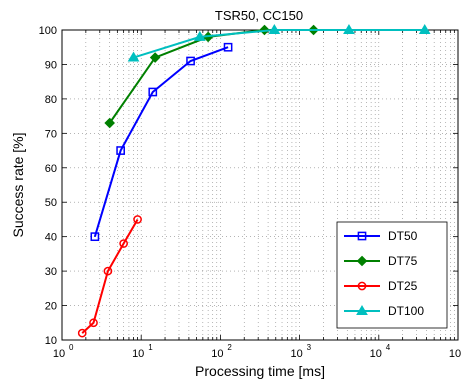  What do you see at coordinates (51, 65) in the screenshot?
I see `y-tick-label: 90` at bounding box center [51, 65].